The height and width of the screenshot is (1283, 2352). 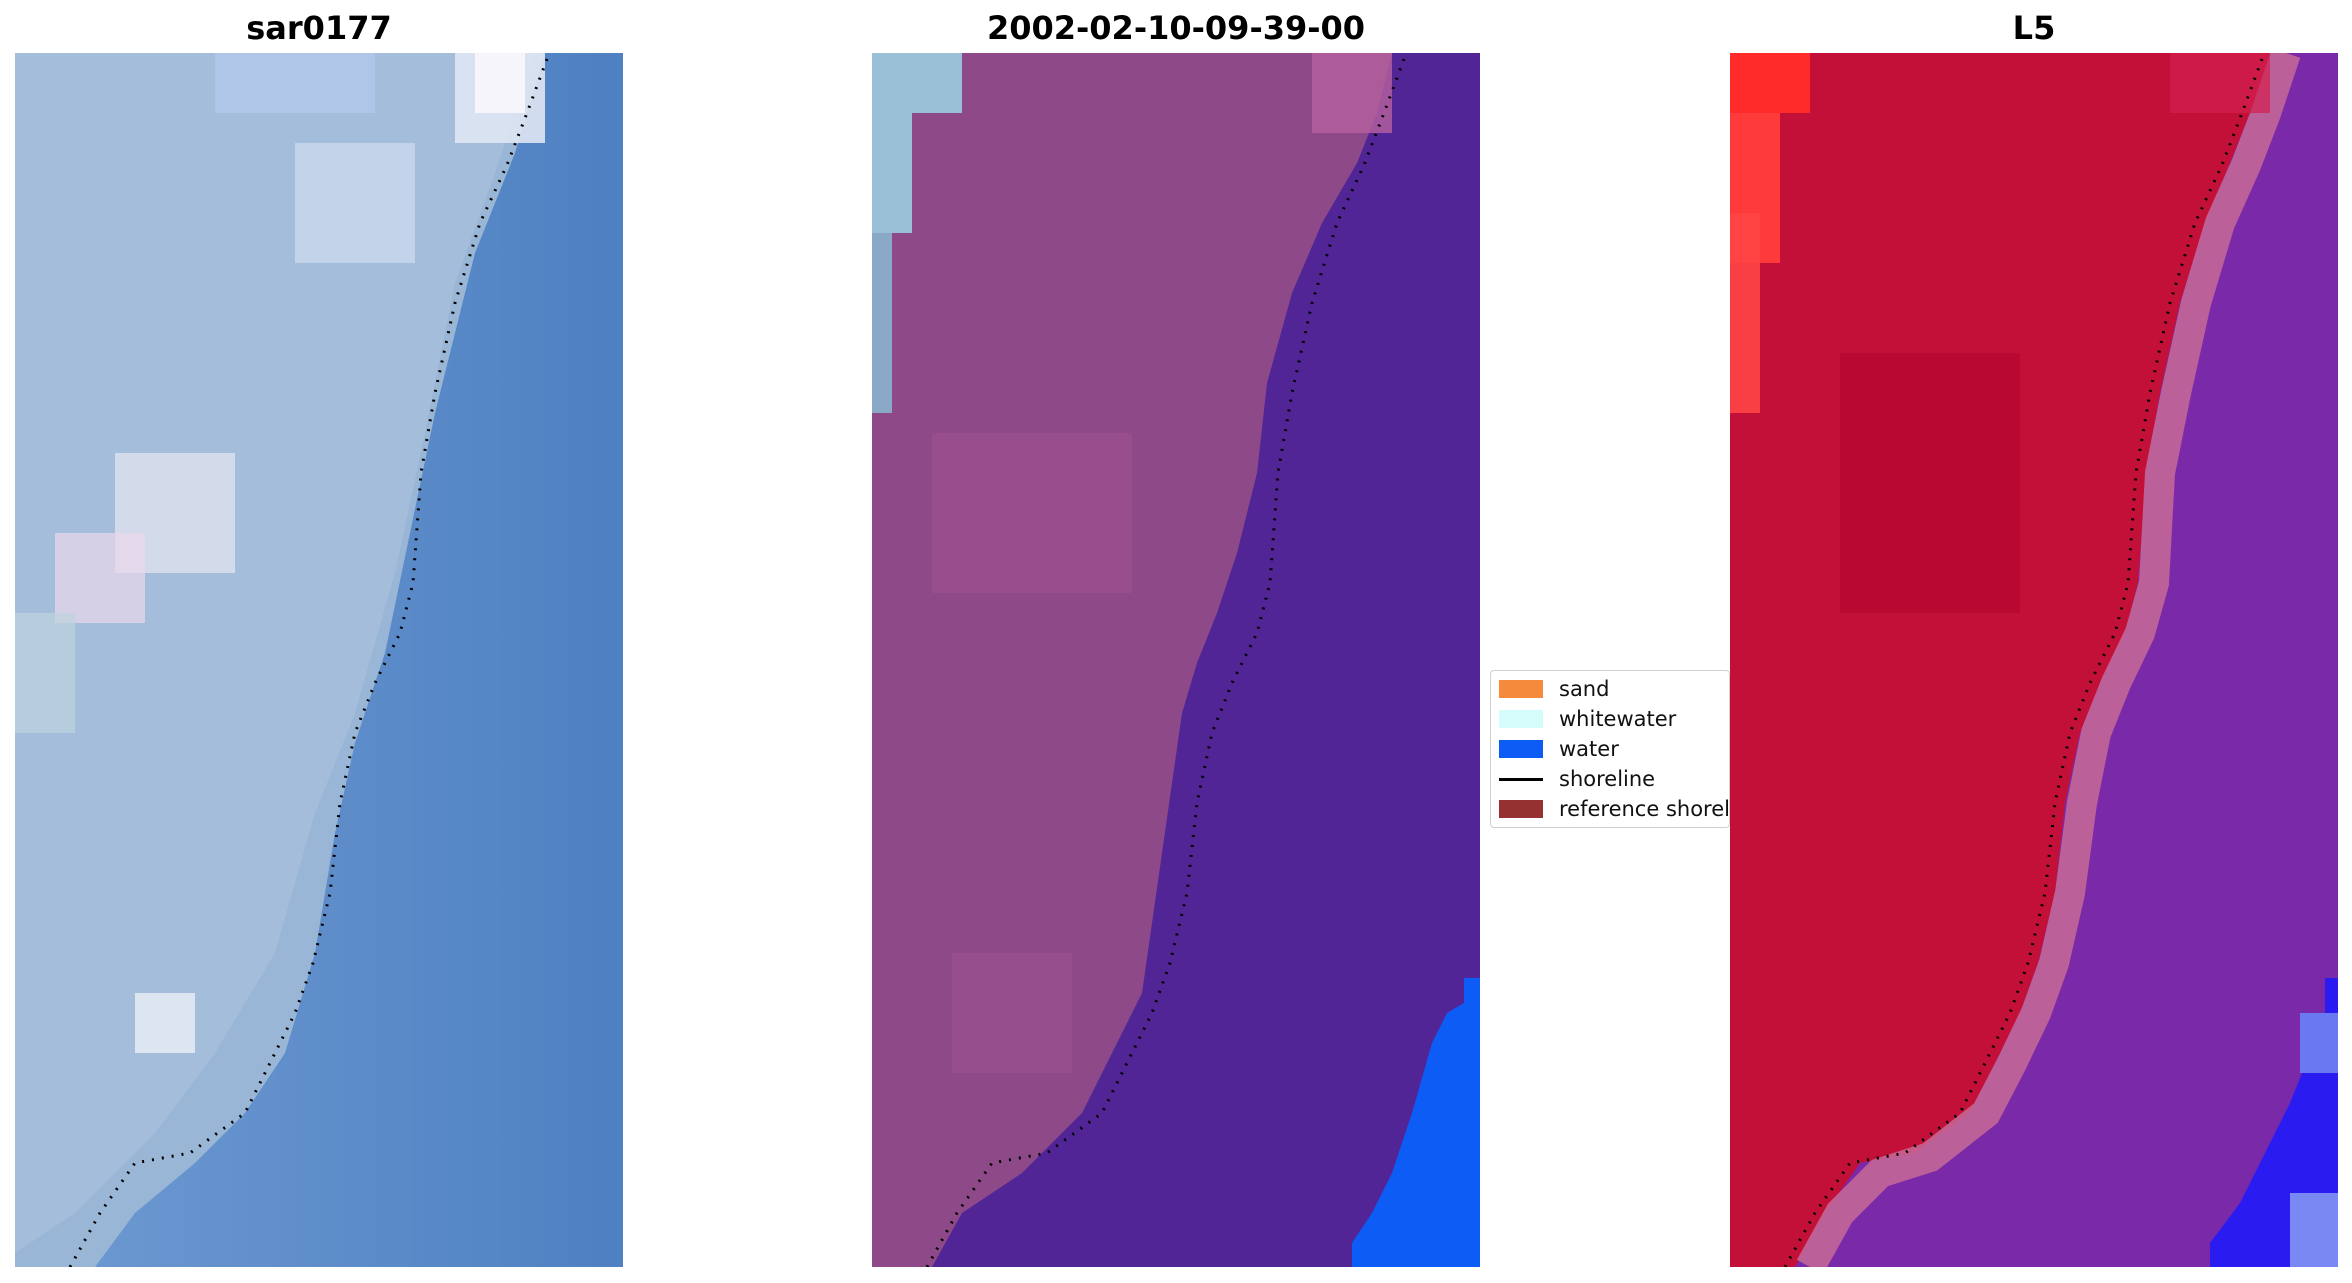 I want to click on legend-item-reference-shoreline: reference shoreli, so click(x=1614, y=809).